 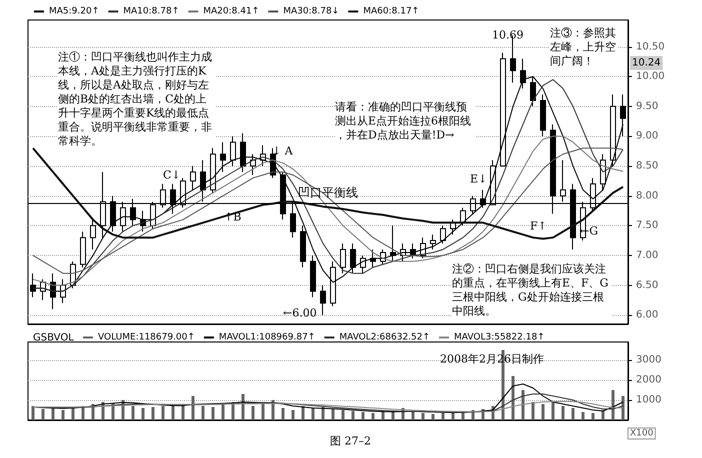 I want to click on annotation: 注②：凹口右侧是我们应该关注的重点，在平衡线上有E、F、G三根中阳线，G处开始连接三根中阳线。, so click(x=530, y=290).